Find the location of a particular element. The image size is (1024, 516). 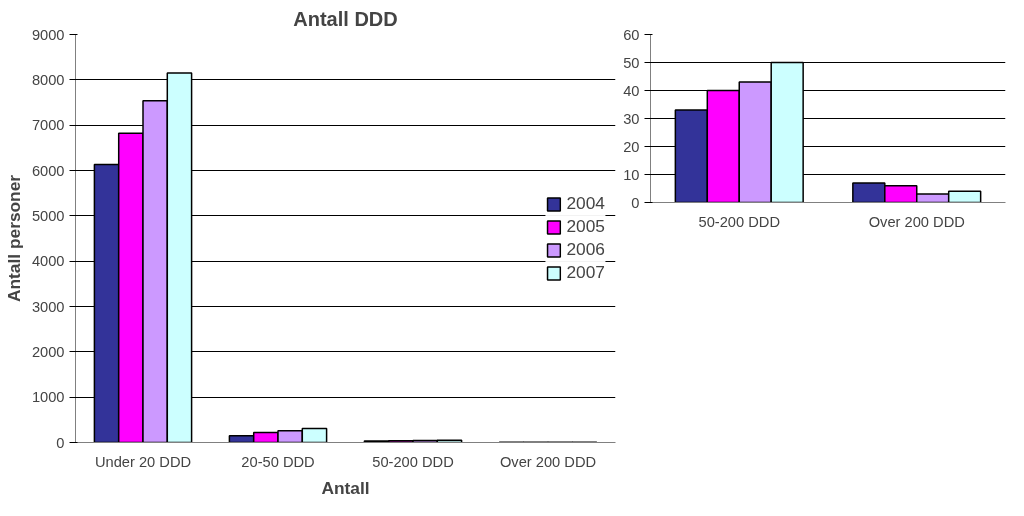

y-tick-label: 50 is located at coordinates (631, 62).